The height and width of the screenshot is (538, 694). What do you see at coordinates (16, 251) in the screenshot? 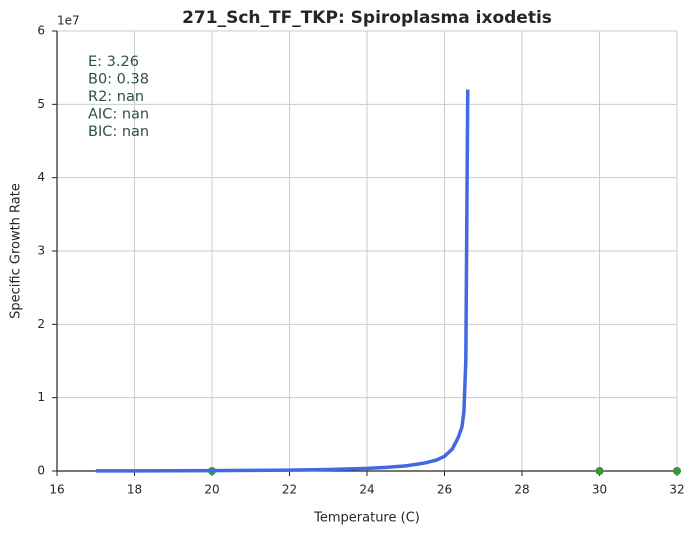
I see `y-axis-label: Specific Growth Rate` at bounding box center [16, 251].